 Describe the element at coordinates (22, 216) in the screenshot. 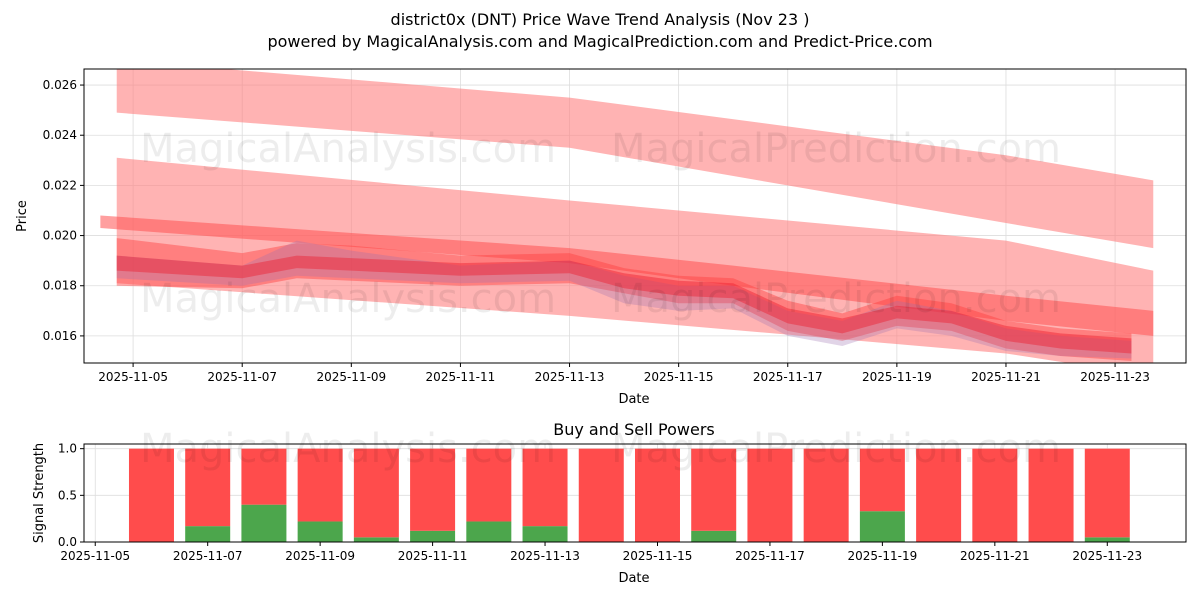

I see `price-y-label: Price` at that location.